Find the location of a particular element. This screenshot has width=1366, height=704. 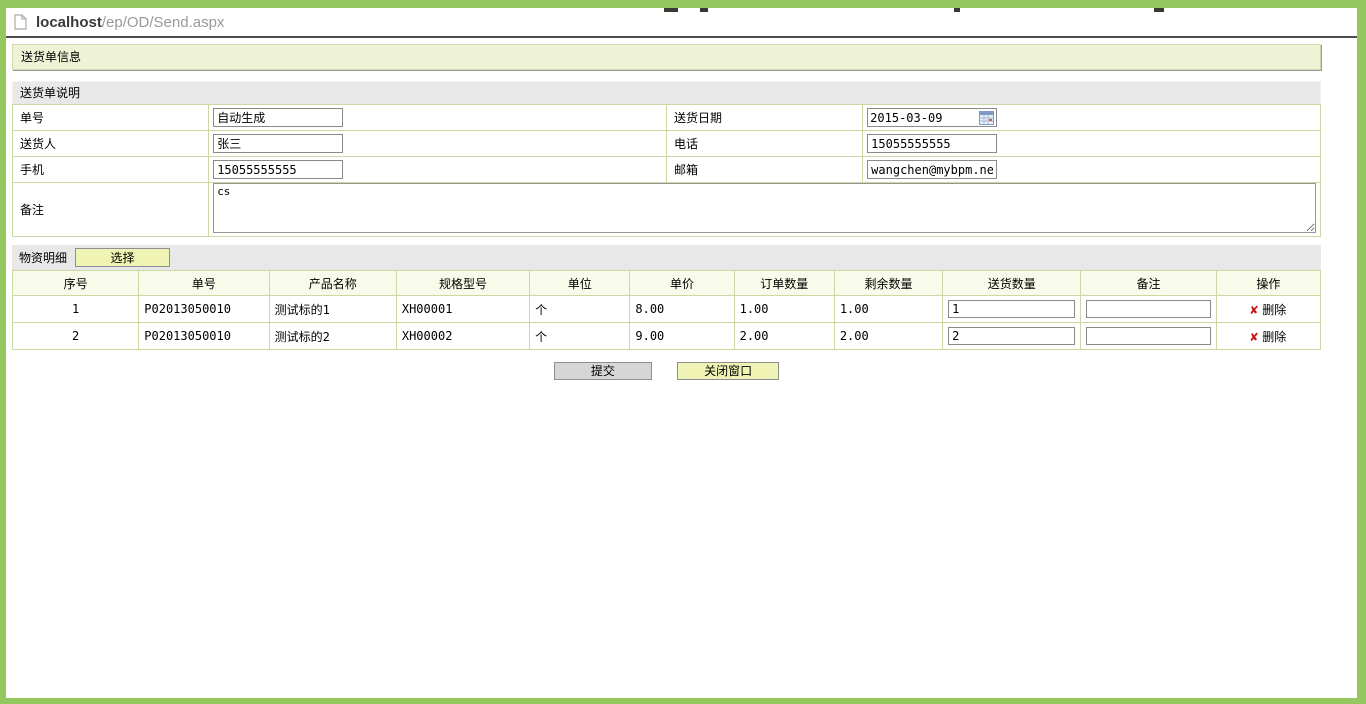

select-items-button: 选择 is located at coordinates (123, 257).